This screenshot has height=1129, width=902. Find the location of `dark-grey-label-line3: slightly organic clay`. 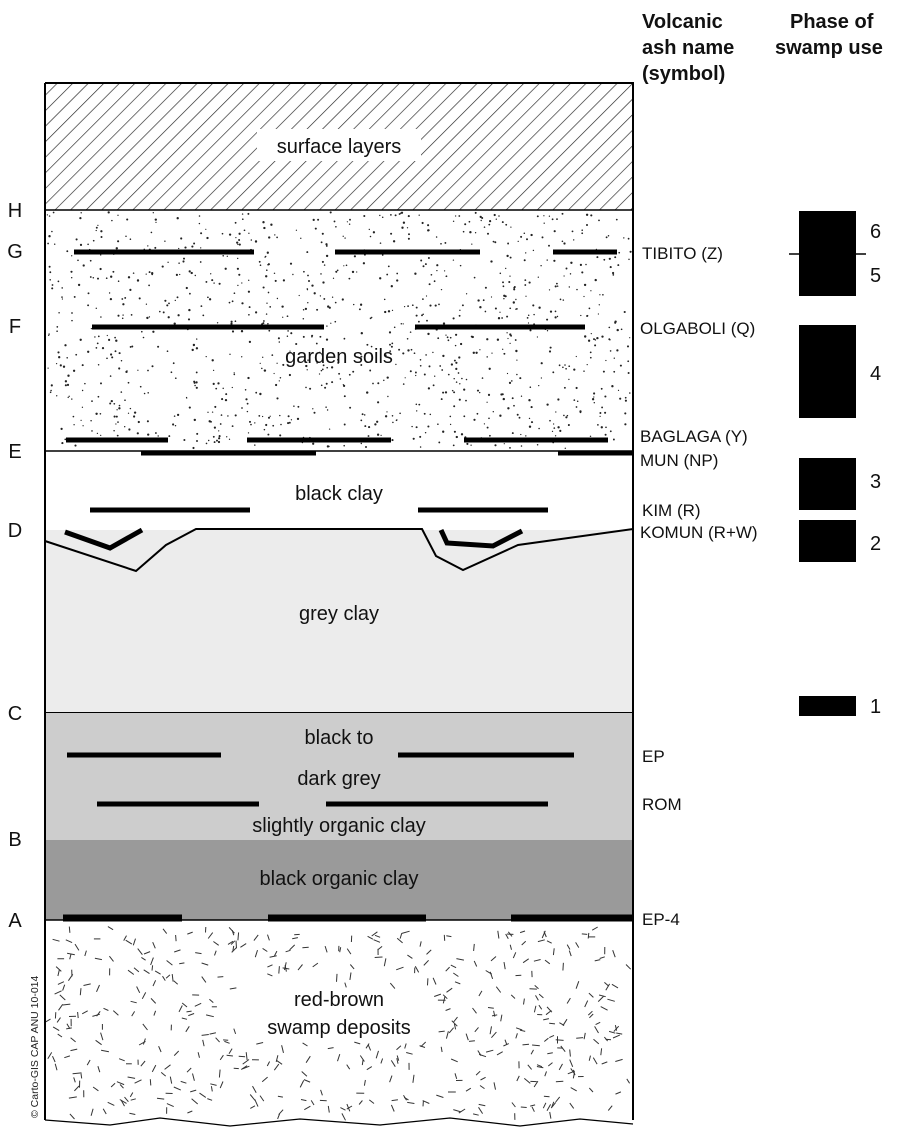

dark-grey-label-line3: slightly organic clay is located at coordinates (338, 826).